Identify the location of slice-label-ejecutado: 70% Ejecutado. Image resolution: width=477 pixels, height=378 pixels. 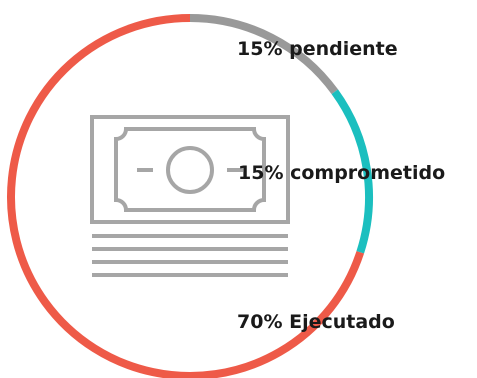
(316, 322).